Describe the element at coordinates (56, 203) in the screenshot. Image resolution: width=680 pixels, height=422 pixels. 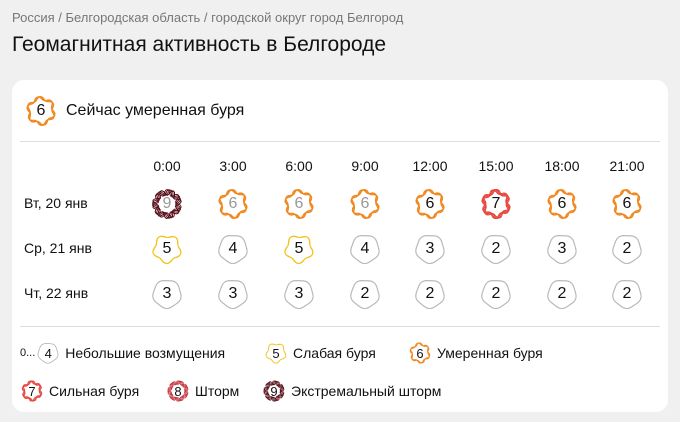
I see `day-label: Вт, 20 янв` at that location.